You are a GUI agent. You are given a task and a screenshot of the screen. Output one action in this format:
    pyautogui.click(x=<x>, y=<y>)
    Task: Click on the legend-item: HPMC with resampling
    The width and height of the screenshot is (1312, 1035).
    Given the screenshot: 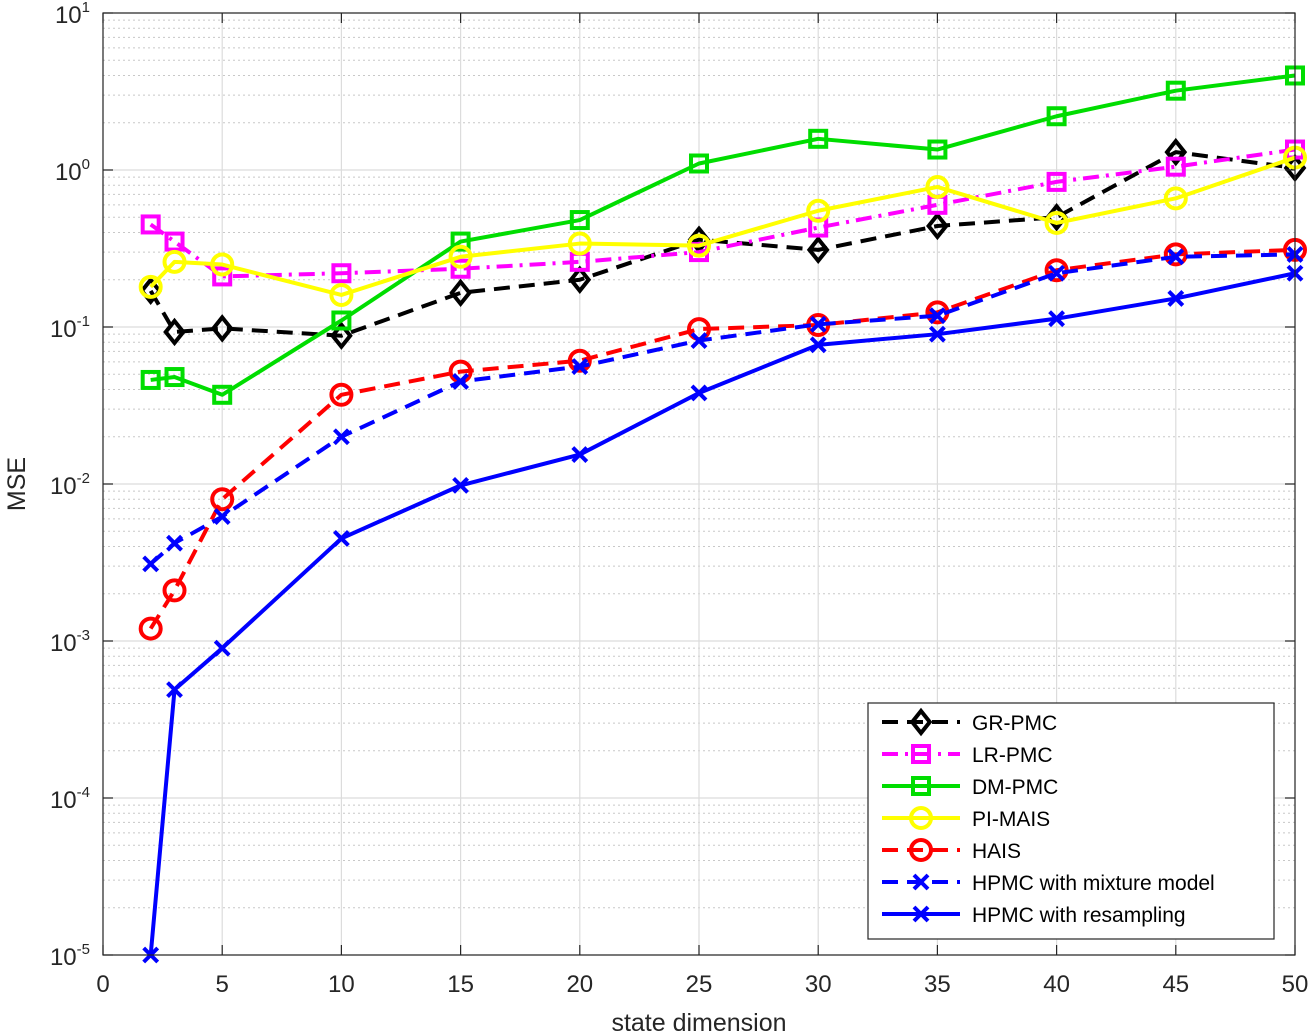 What is the action you would take?
    pyautogui.click(x=1034, y=915)
    